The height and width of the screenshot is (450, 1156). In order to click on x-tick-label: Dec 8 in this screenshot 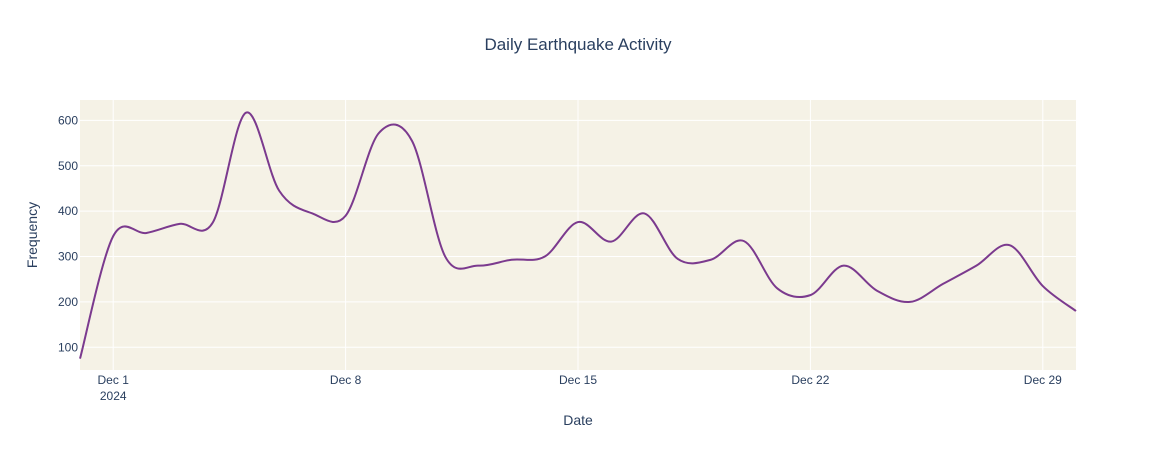, I will do `click(346, 380)`.